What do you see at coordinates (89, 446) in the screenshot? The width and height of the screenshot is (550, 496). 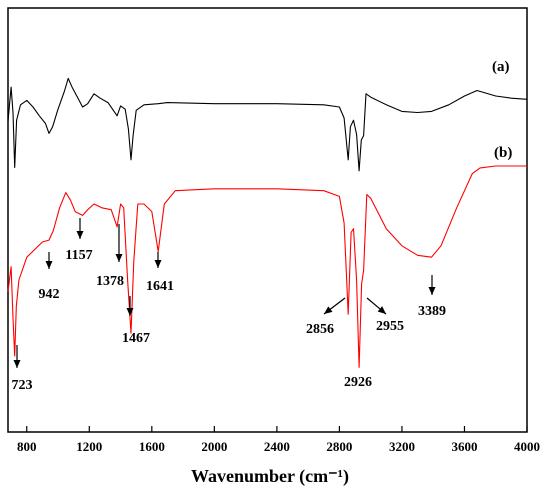 I see `x-tick-label: 1200` at bounding box center [89, 446].